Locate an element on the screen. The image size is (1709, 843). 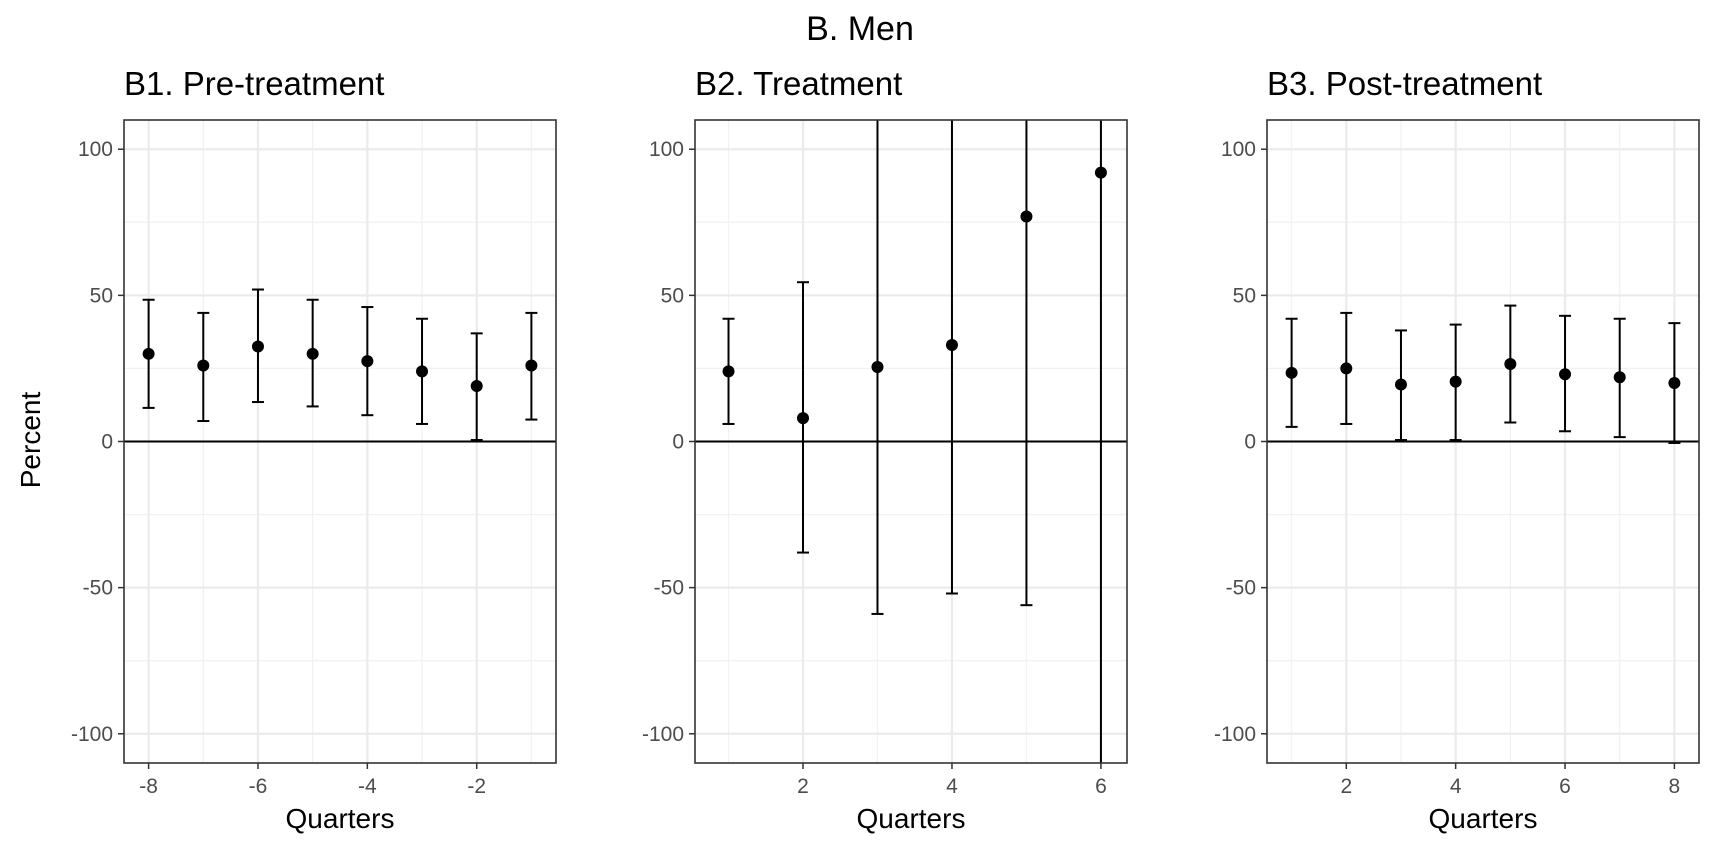
x-tick-label: -4 is located at coordinates (367, 786).